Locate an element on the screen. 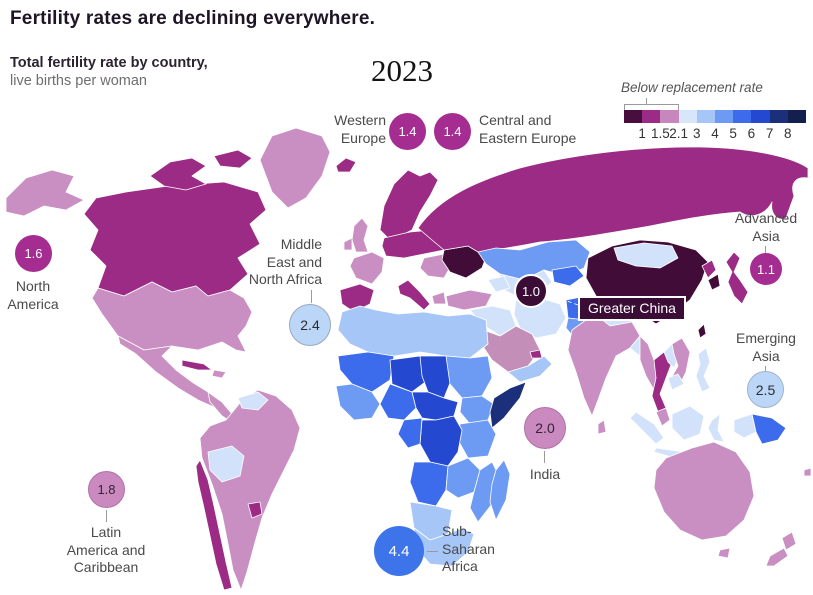  label-central-eastern-europe: Central and Eastern Europe is located at coordinates (528, 129).